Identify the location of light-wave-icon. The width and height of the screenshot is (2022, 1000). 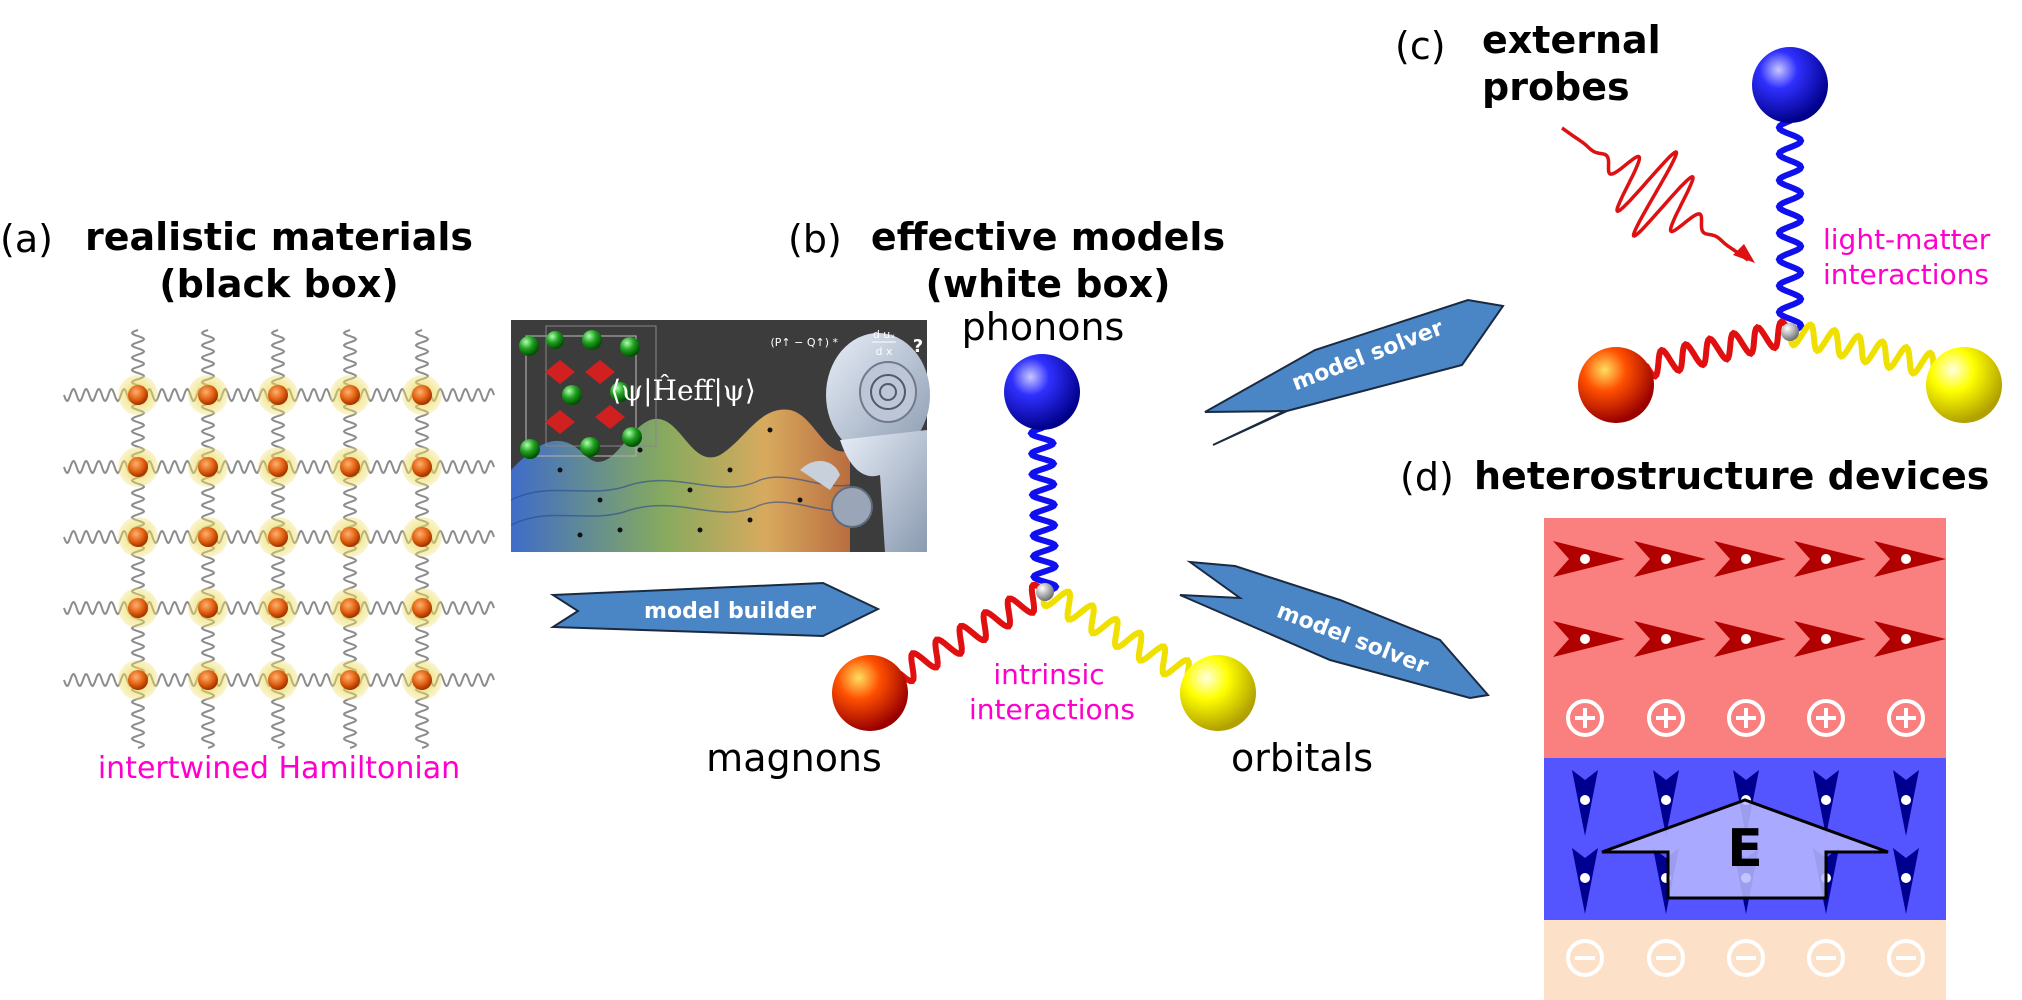
(1658, 194).